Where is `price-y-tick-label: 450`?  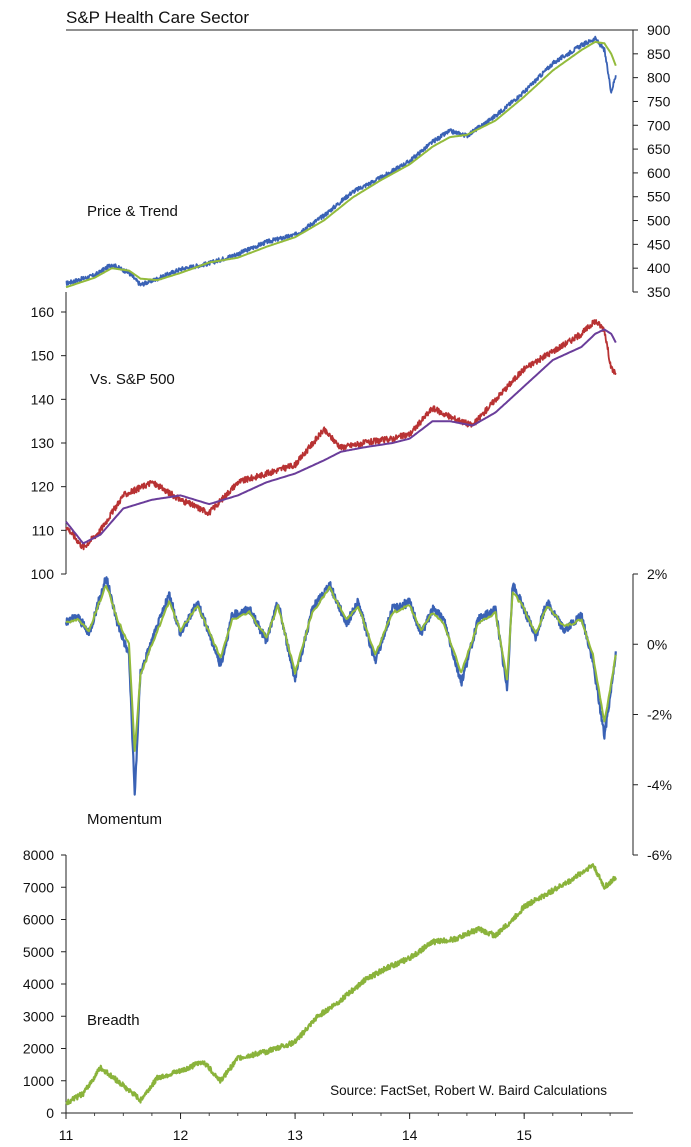 price-y-tick-label: 450 is located at coordinates (659, 244).